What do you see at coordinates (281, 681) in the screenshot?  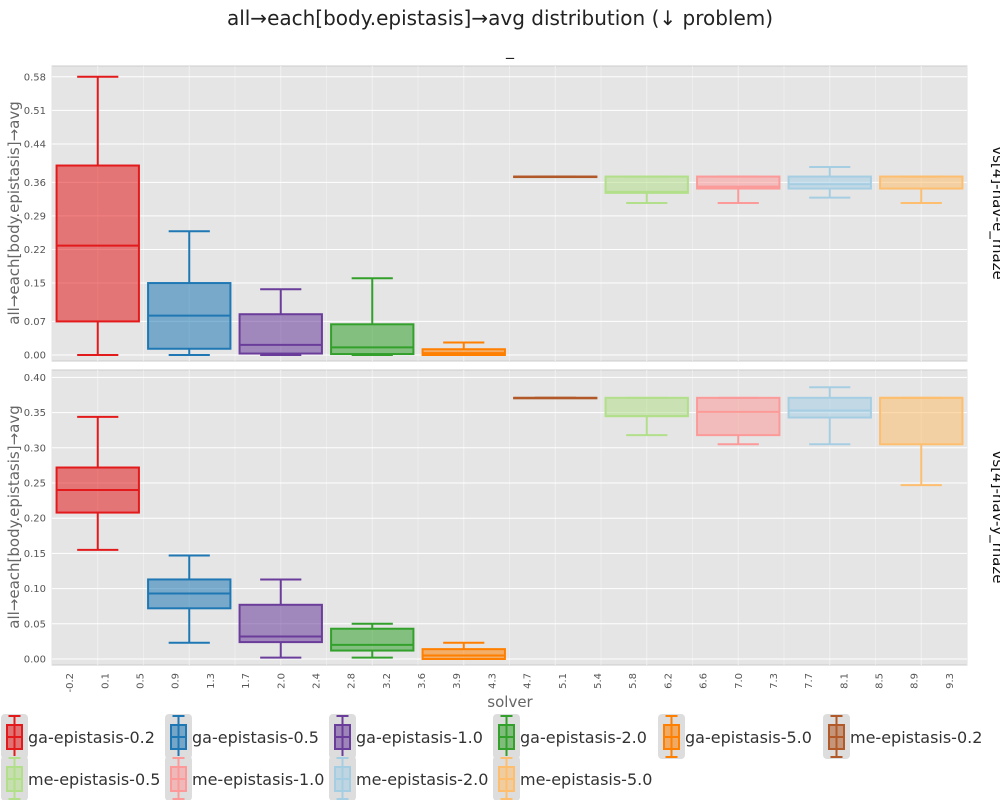 I see `x-tick-label: 2.0` at bounding box center [281, 681].